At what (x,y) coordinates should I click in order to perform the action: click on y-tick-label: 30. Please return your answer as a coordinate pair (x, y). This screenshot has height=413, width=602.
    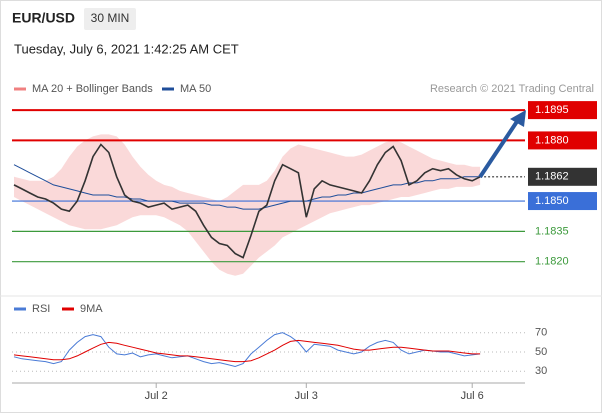
    Looking at the image, I should click on (541, 371).